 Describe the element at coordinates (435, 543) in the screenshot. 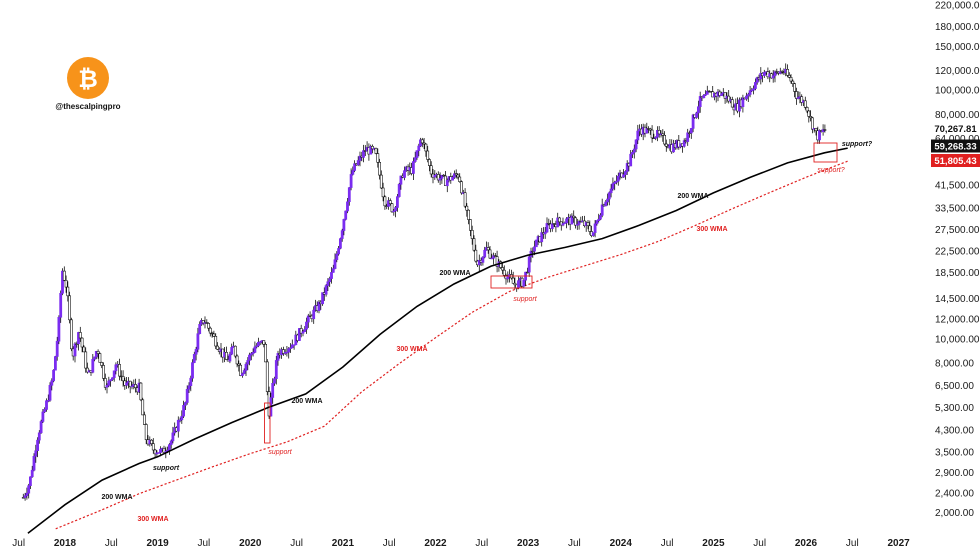

I see `x-tick-label: 2022` at that location.